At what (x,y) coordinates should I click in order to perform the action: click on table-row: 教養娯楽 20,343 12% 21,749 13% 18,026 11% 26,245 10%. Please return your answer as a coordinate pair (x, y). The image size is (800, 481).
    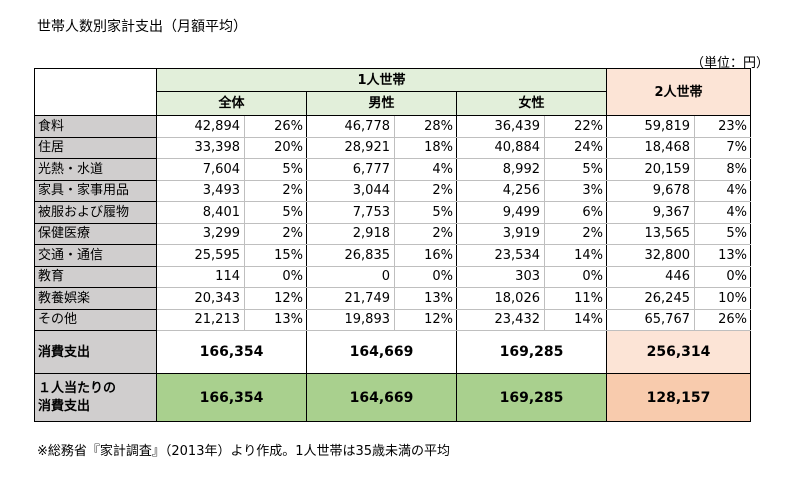
    Looking at the image, I should click on (392, 298).